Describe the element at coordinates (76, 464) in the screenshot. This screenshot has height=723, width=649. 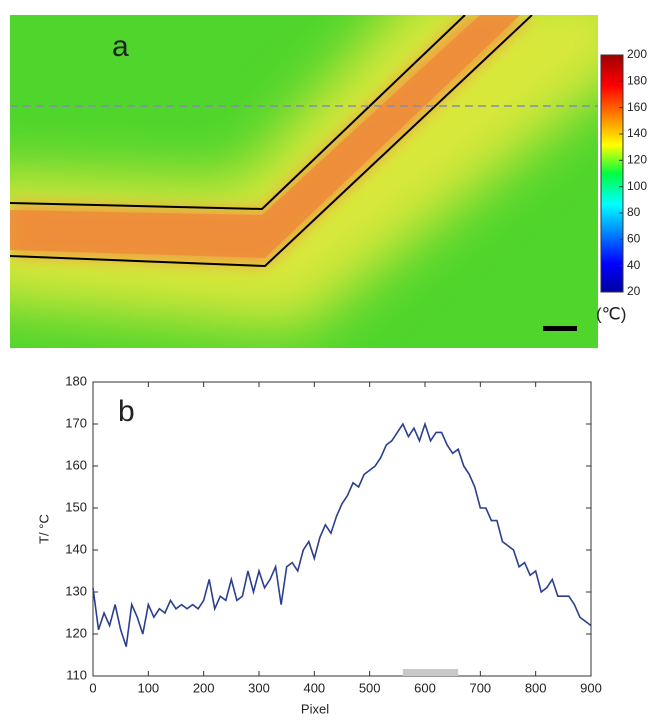
I see `y-tick-label: 160` at that location.